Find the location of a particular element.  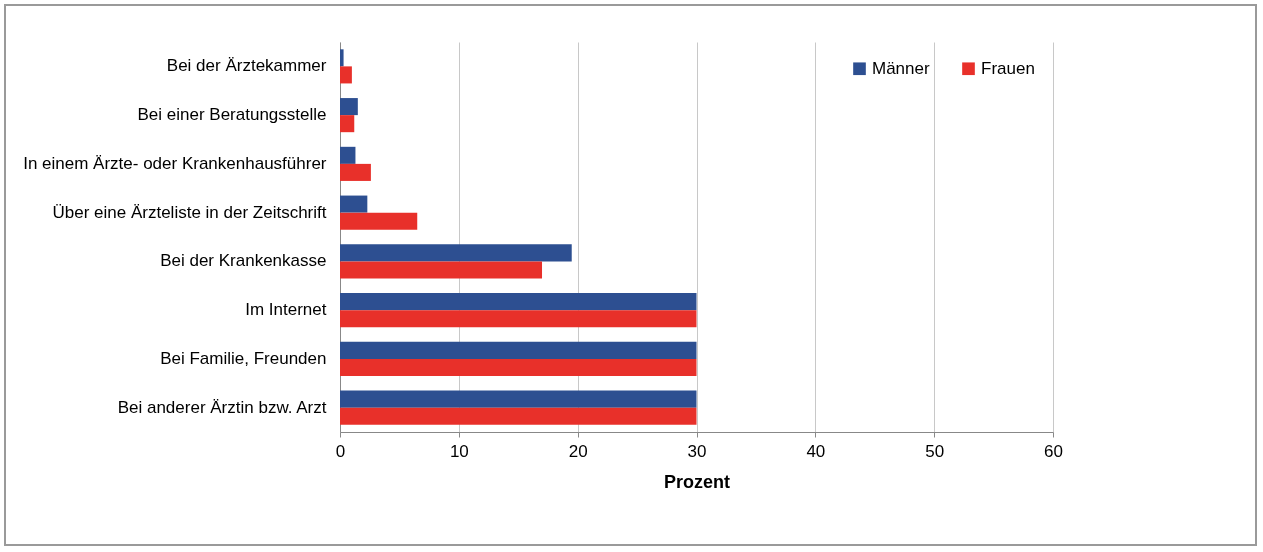

x-tick-label: 10 is located at coordinates (459, 451).